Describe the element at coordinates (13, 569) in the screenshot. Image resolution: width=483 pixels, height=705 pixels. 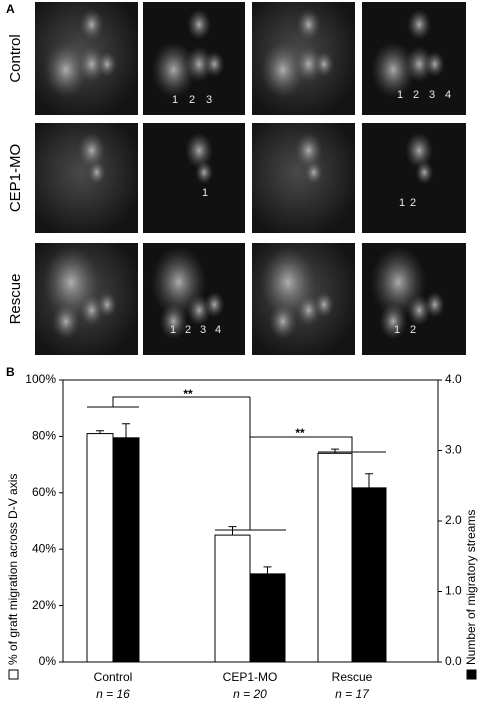
I see `y-axis-label: % of graft migration across D-V axis` at that location.